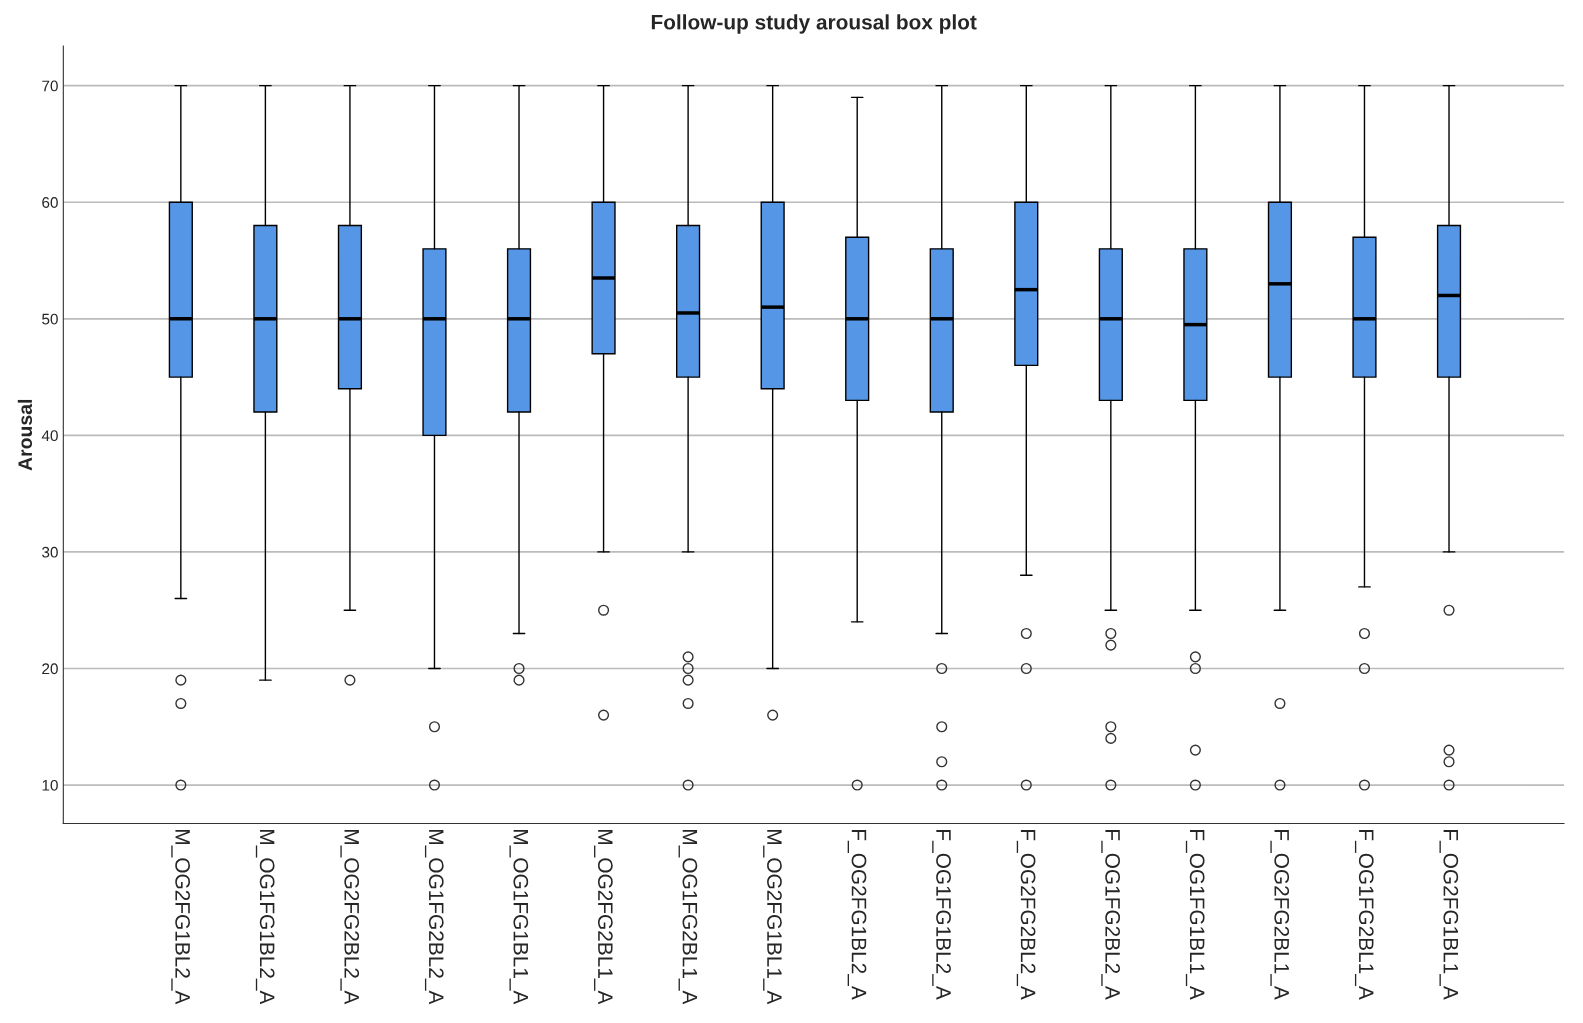  Describe the element at coordinates (434, 917) in the screenshot. I see `x-tick-label: M_OG1FG2BL2_A` at that location.